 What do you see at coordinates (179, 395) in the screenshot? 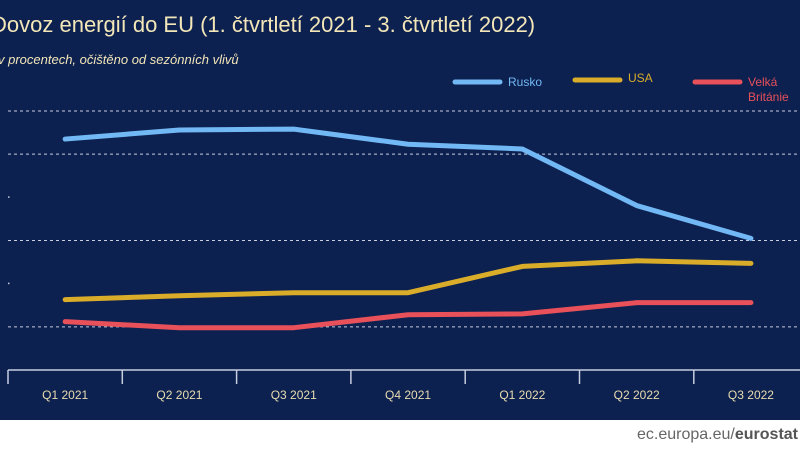
I see `x-tick-label: Q2 2021` at bounding box center [179, 395].